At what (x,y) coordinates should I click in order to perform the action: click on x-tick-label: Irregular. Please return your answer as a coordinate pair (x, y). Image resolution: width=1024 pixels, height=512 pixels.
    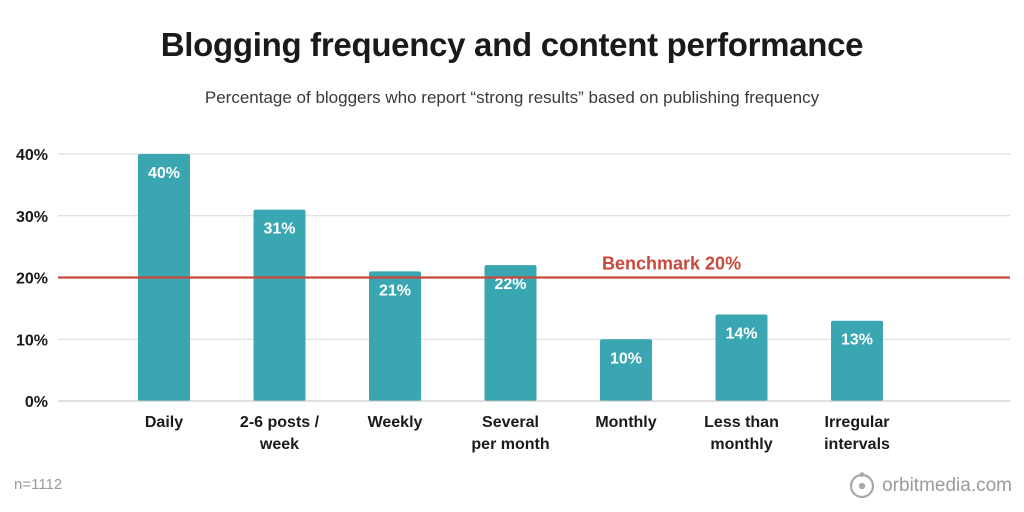
    Looking at the image, I should click on (857, 422).